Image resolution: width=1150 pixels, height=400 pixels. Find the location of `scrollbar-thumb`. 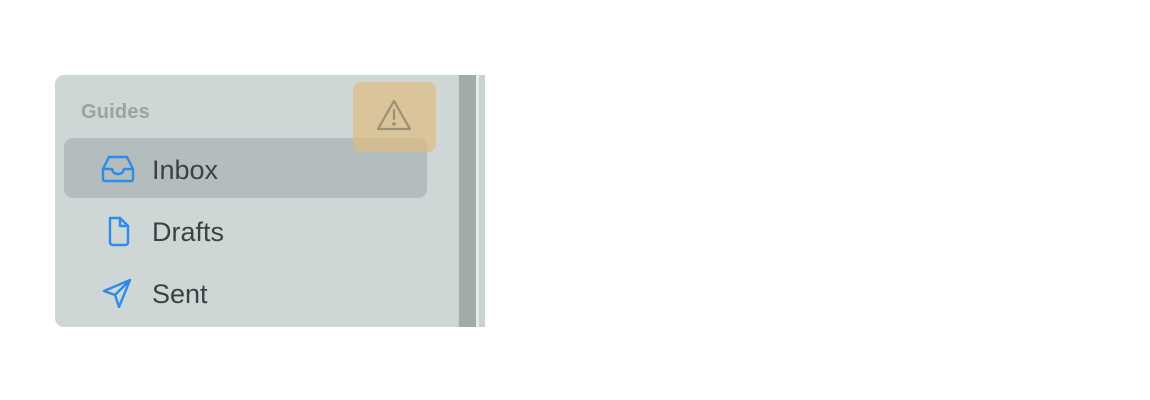

scrollbar-thumb is located at coordinates (467, 201).